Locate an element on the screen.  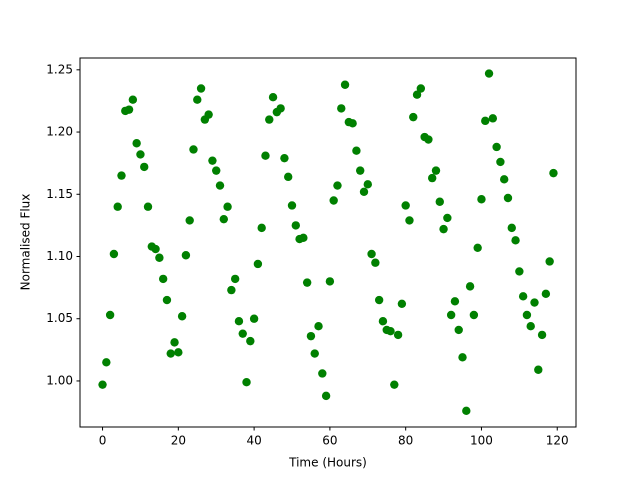
x-axis-label: Time (Hours) is located at coordinates (327, 463).